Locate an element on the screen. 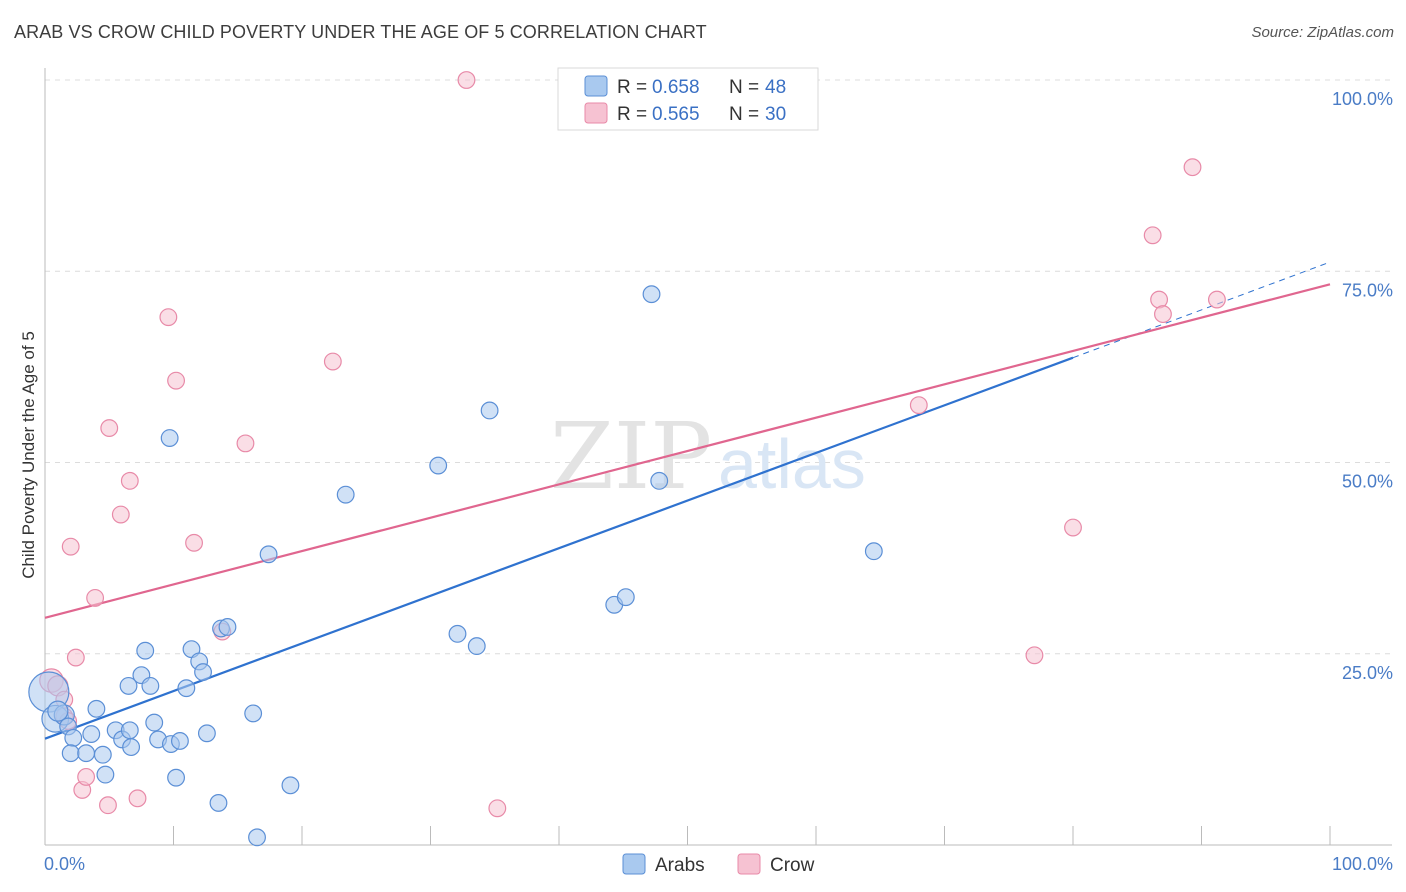  y-tick-label: 100.0% is located at coordinates (1362, 99).